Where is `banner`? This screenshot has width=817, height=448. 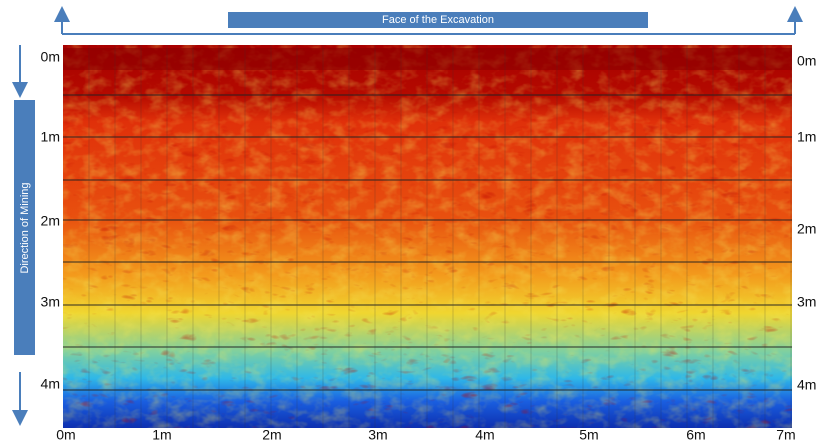
banner is located at coordinates (438, 20).